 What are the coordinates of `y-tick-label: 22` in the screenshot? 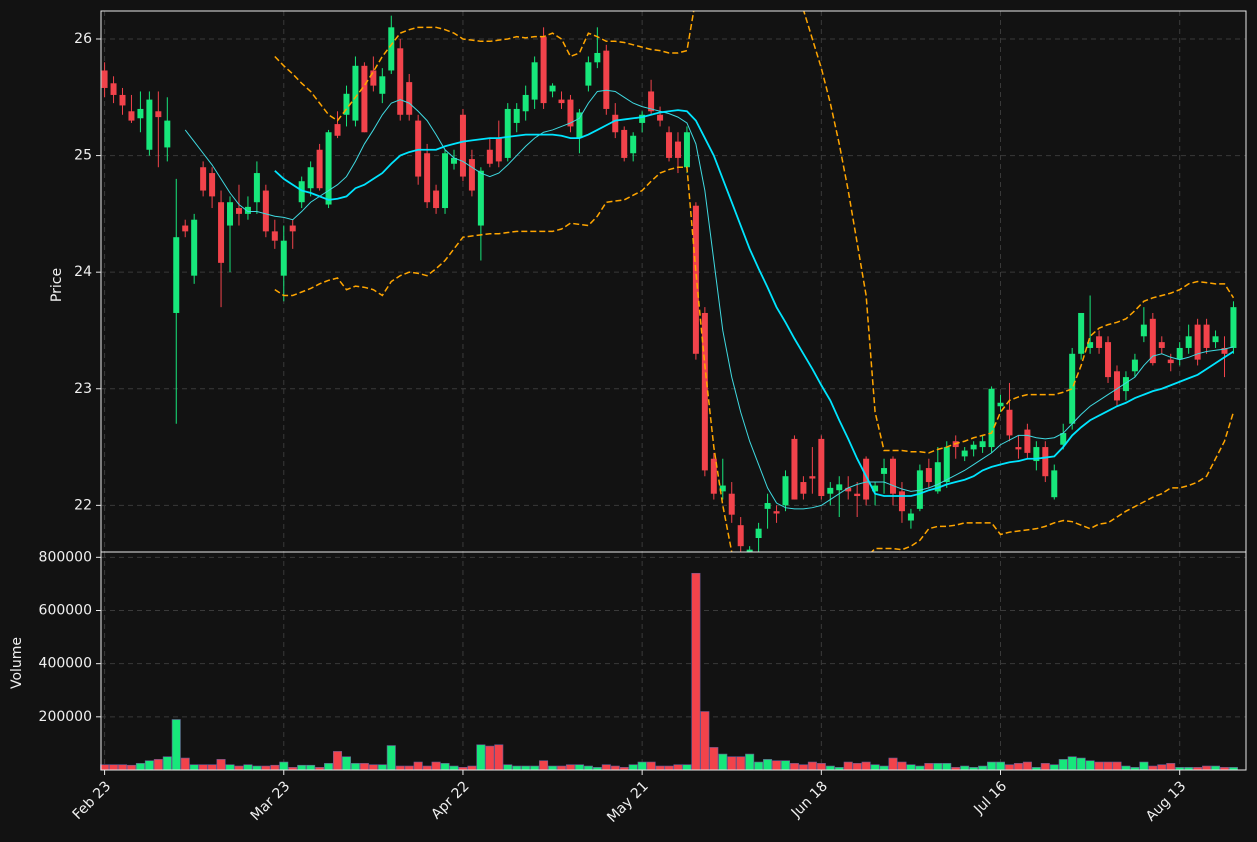 It's located at (83, 505).